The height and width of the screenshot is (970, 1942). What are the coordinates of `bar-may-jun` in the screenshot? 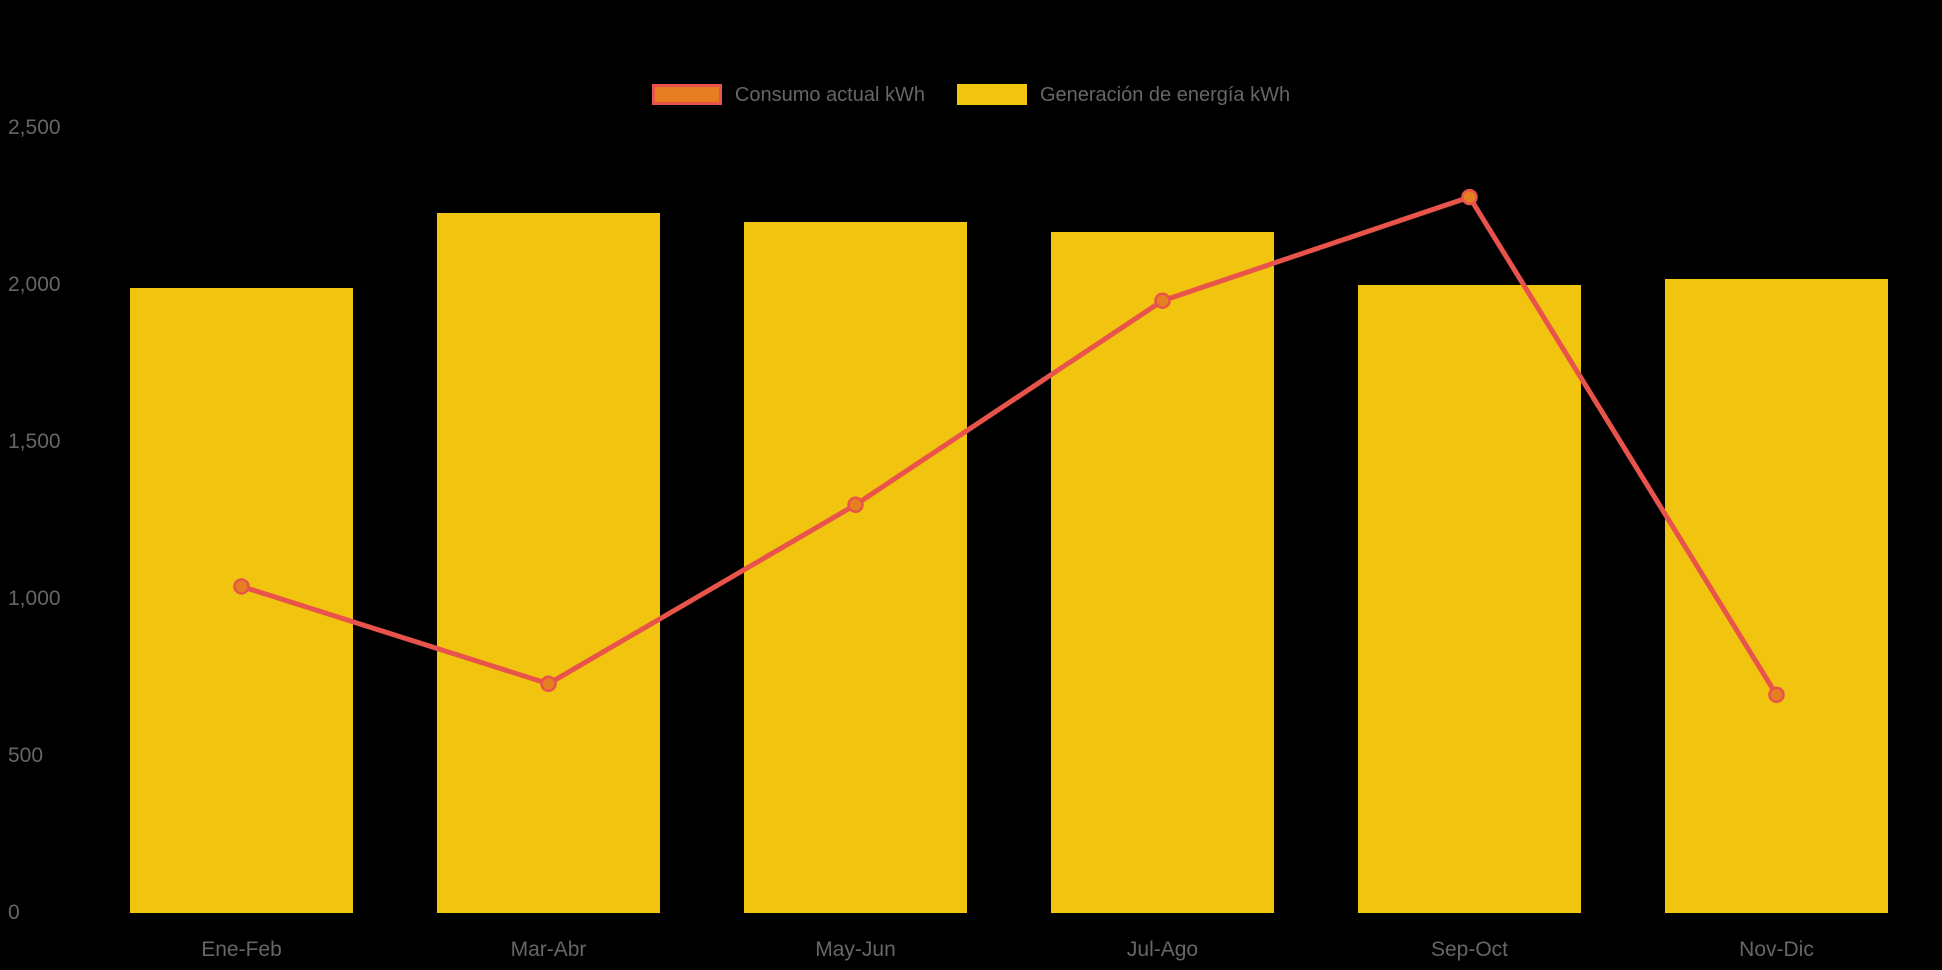 It's located at (855, 567).